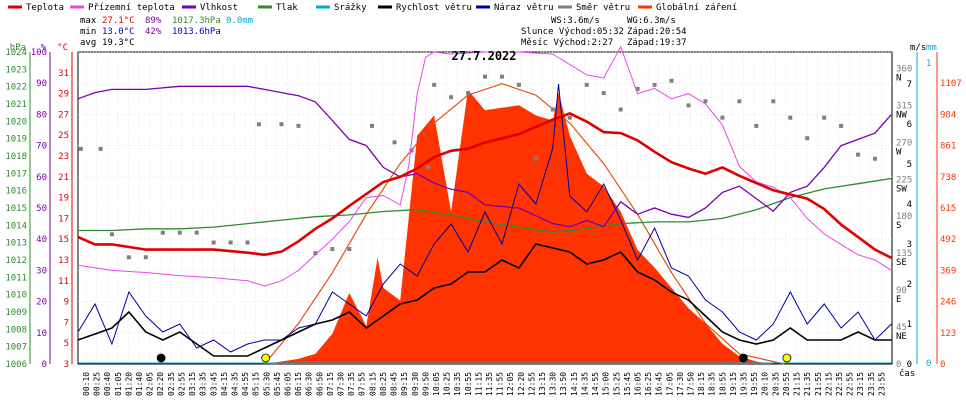  I want to click on stat-value: 27.1°C, so click(118, 21).